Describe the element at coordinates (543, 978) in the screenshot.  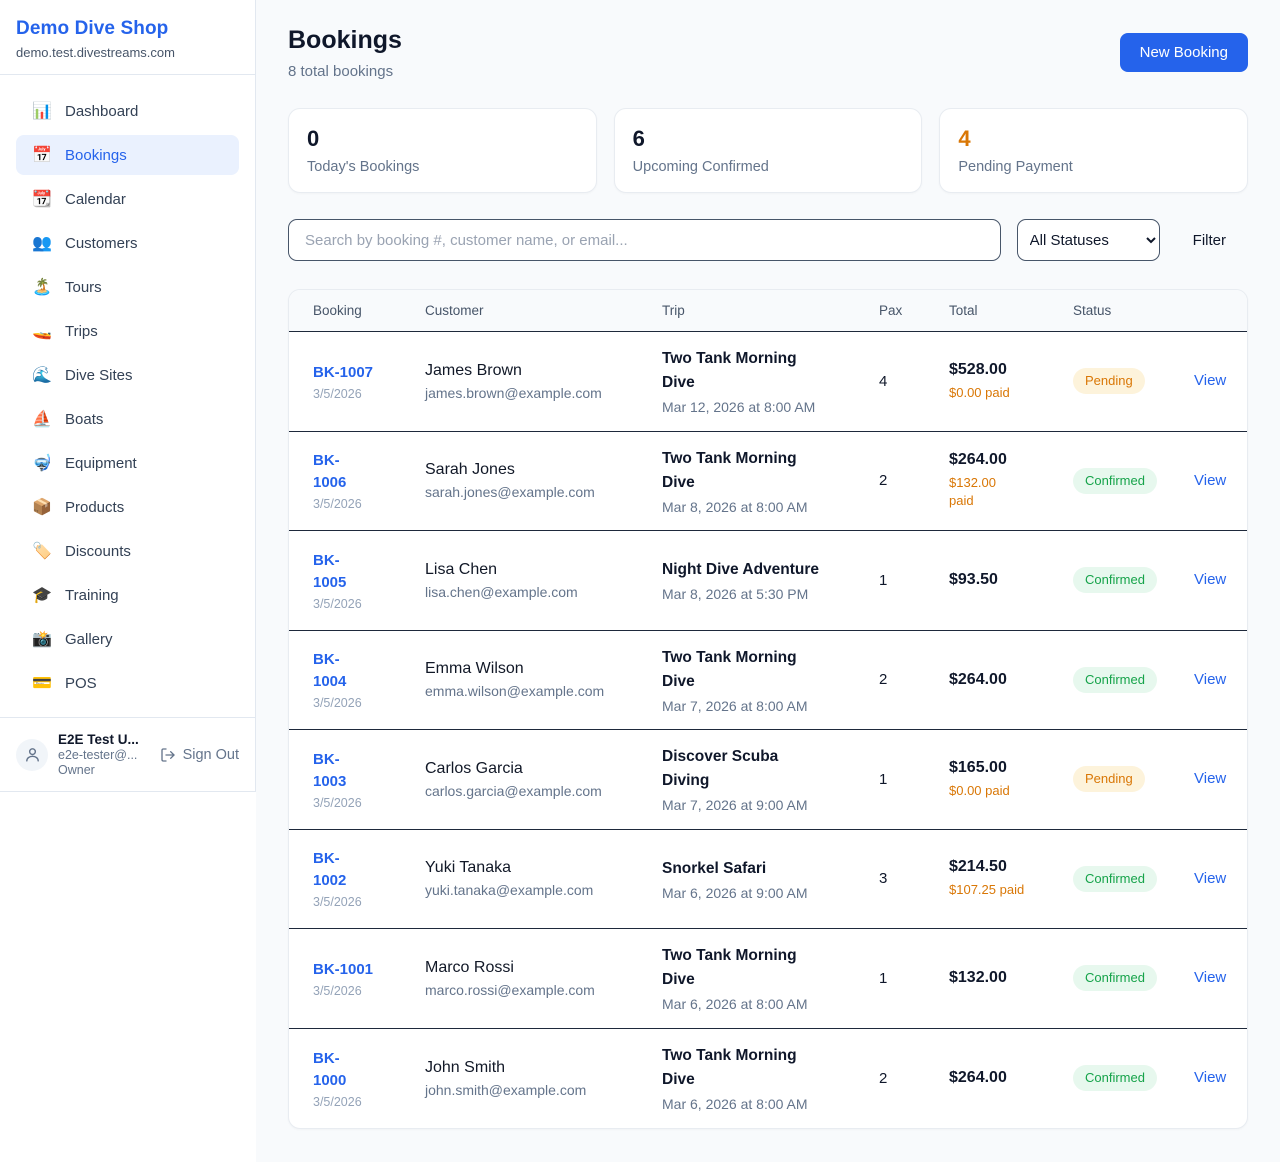
I see `customer-cell: Marco Rossi marco.rossi@example.com` at that location.